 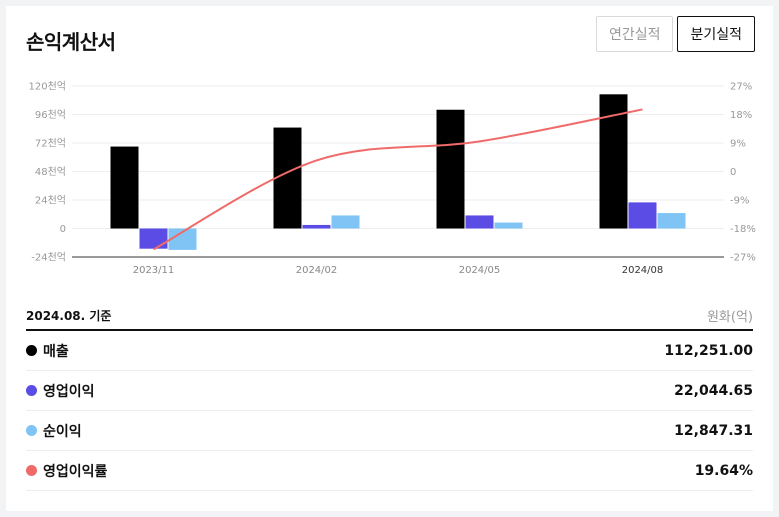 What do you see at coordinates (50, 115) in the screenshot?
I see `y-left-tick-label: 96천억` at bounding box center [50, 115].